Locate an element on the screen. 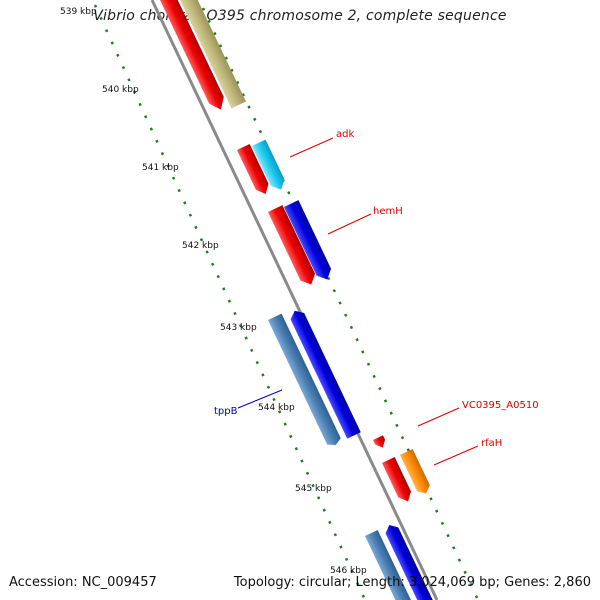 This screenshot has height=600, width=600. accession-text: Accession: NC_009457 is located at coordinates (83, 582).